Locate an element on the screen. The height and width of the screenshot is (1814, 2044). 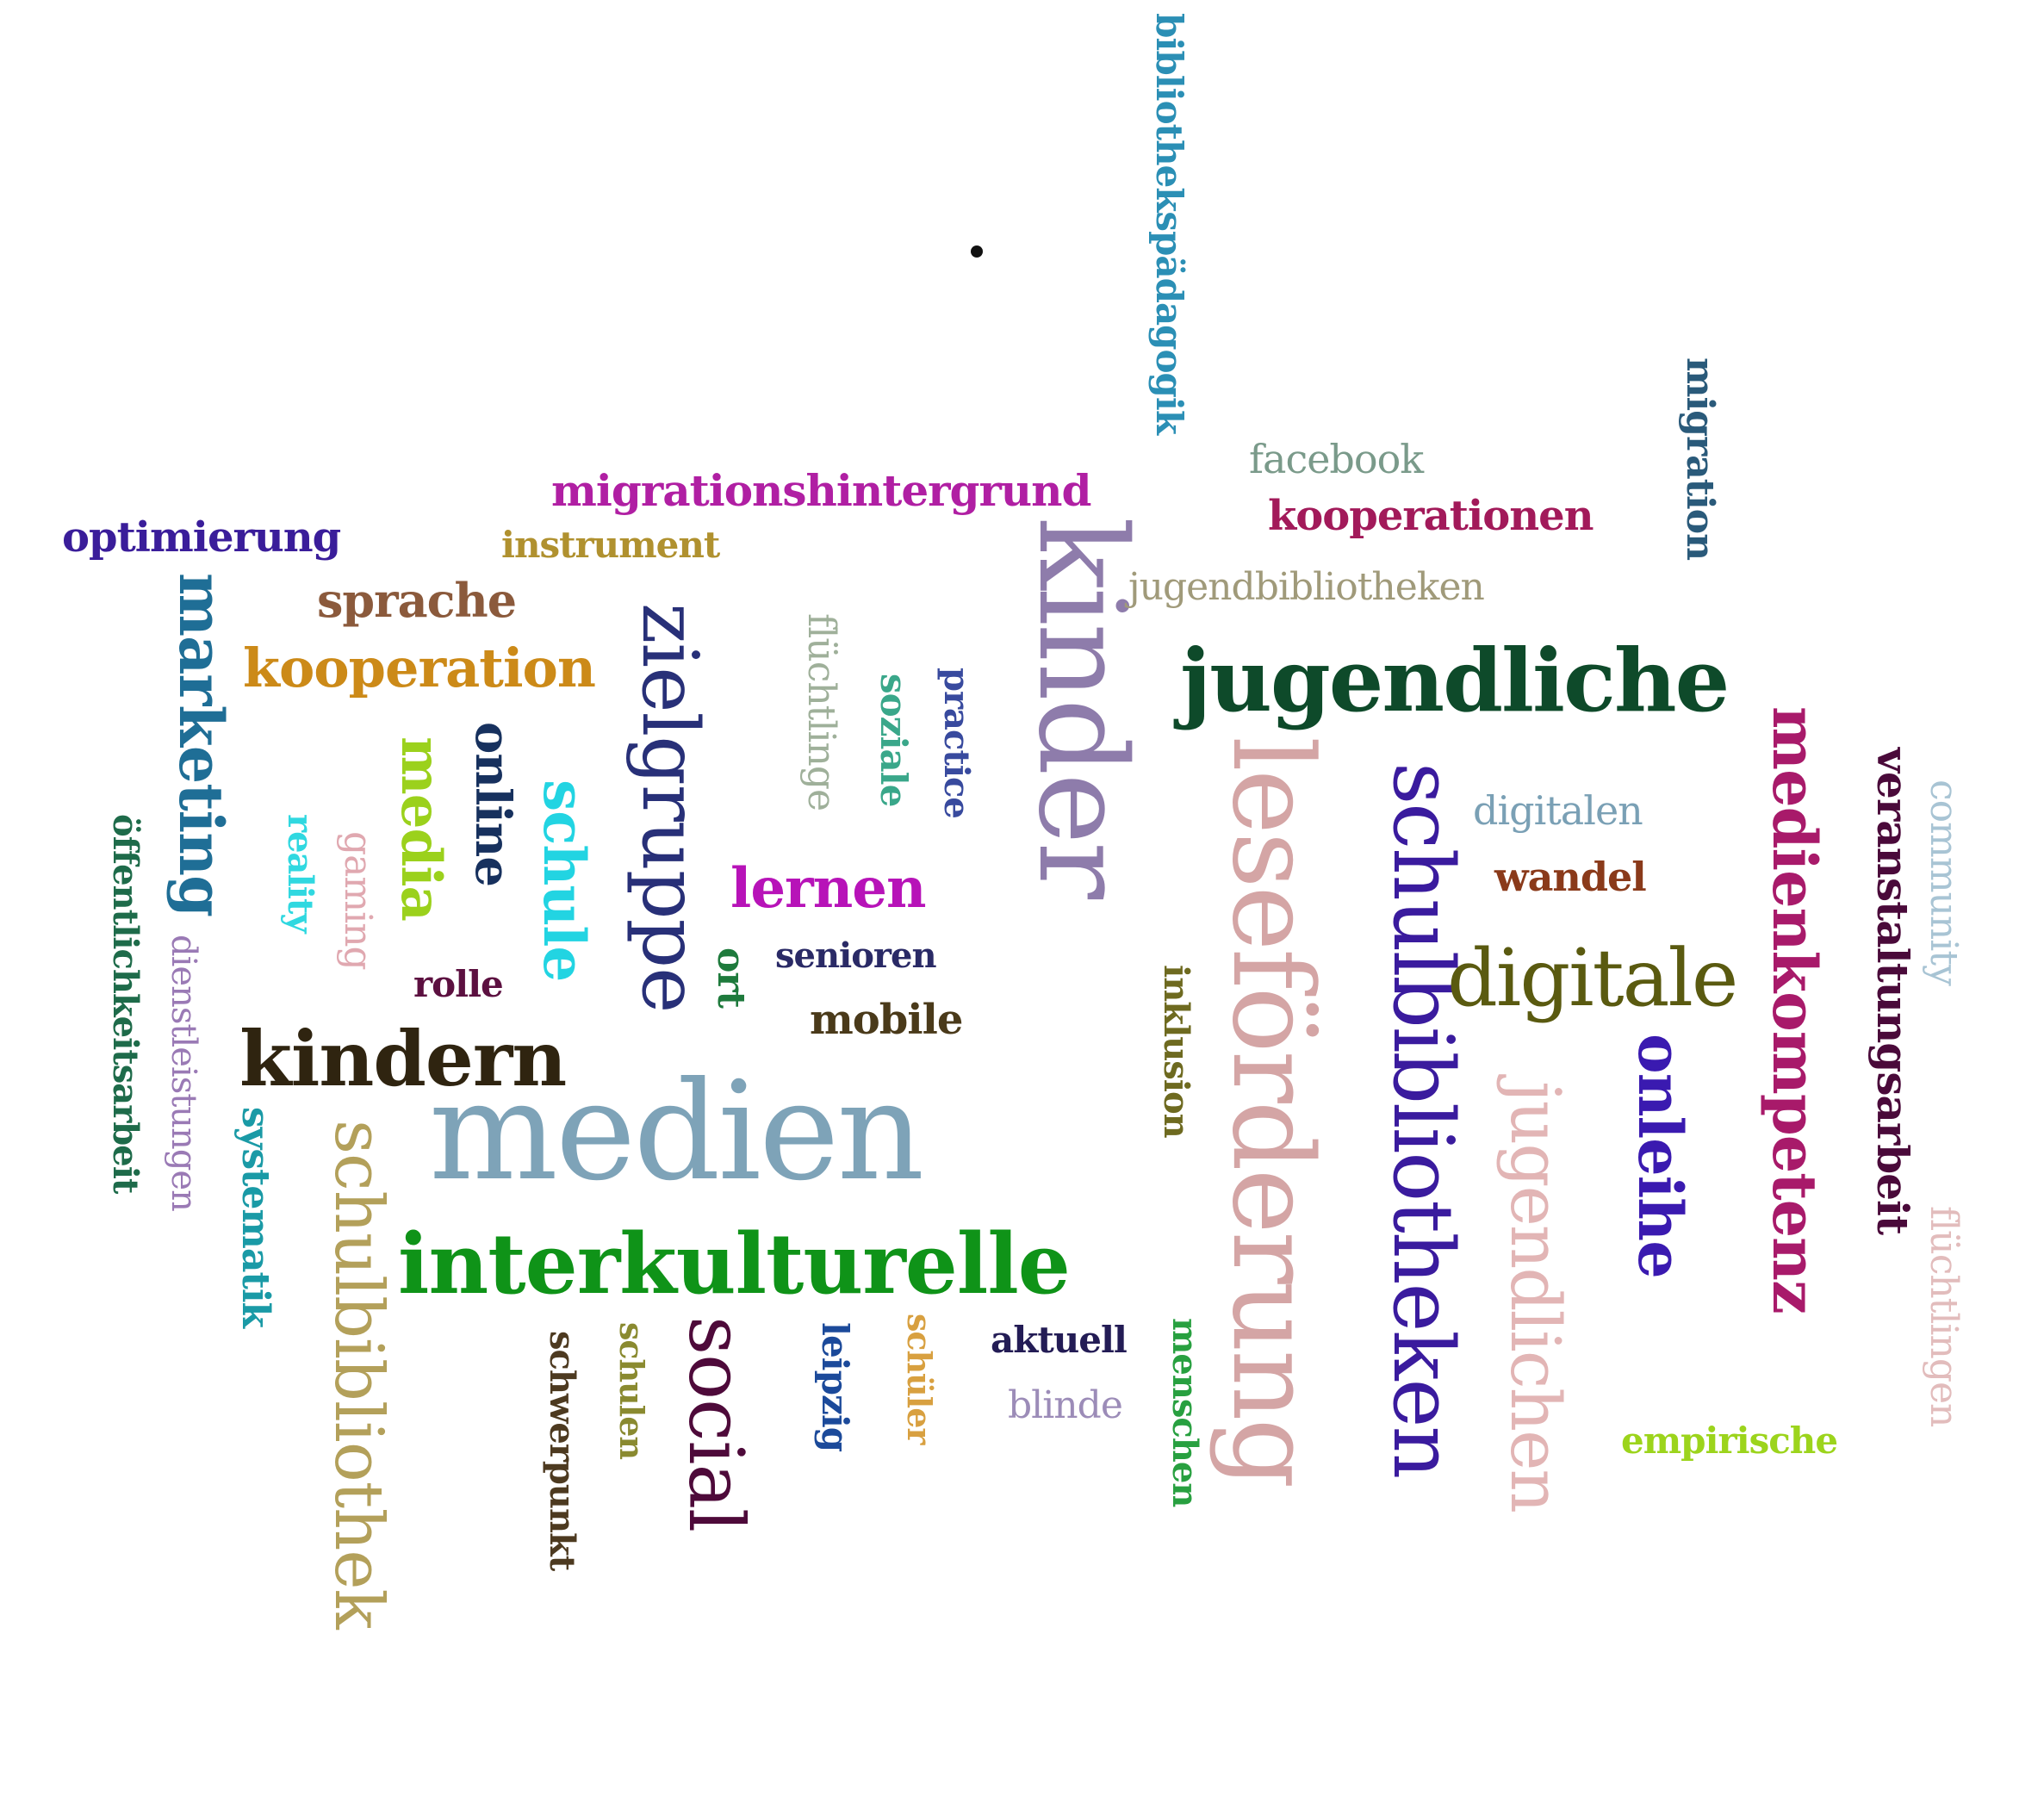
word-veranstaltungsarbeit: veranstaltungsarbeit is located at coordinates (1893, 991).